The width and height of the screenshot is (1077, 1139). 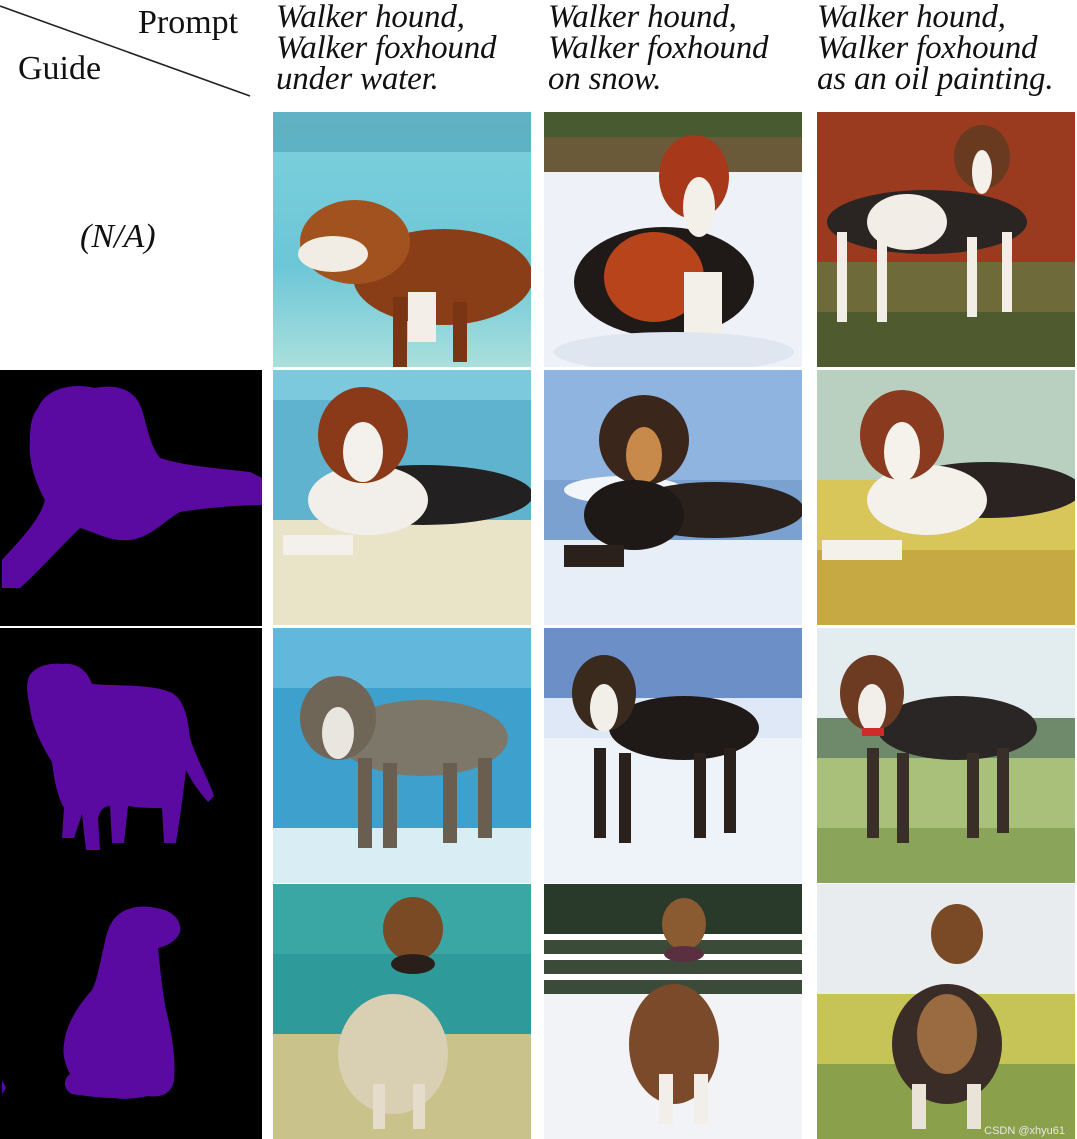 I want to click on image-oil-painting-row1, so click(x=946, y=239).